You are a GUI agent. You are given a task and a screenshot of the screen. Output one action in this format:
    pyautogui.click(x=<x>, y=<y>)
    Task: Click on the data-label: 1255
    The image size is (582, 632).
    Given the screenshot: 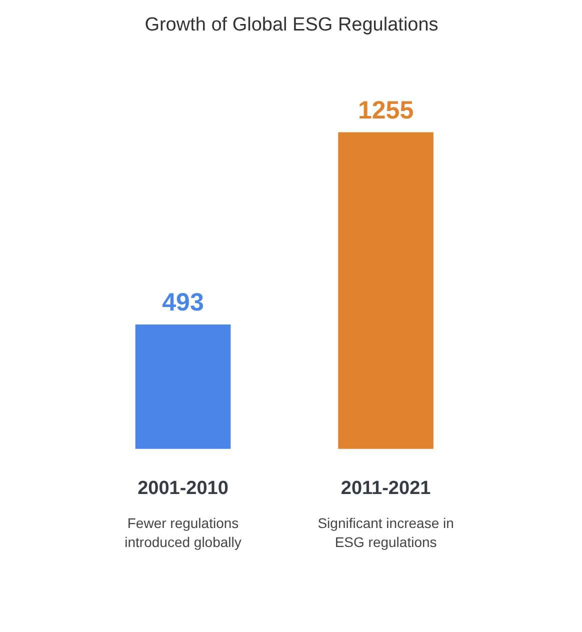 What is the action you would take?
    pyautogui.click(x=386, y=110)
    